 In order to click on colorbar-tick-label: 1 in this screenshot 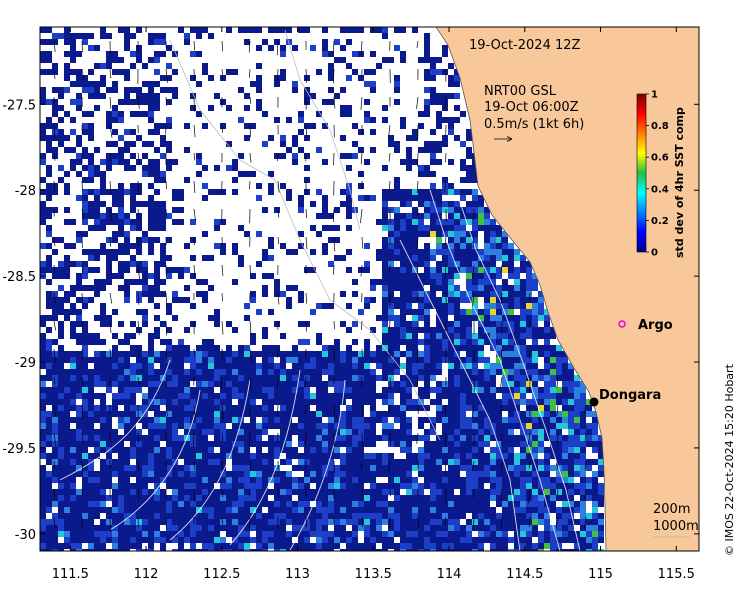, I will do `click(654, 95)`.